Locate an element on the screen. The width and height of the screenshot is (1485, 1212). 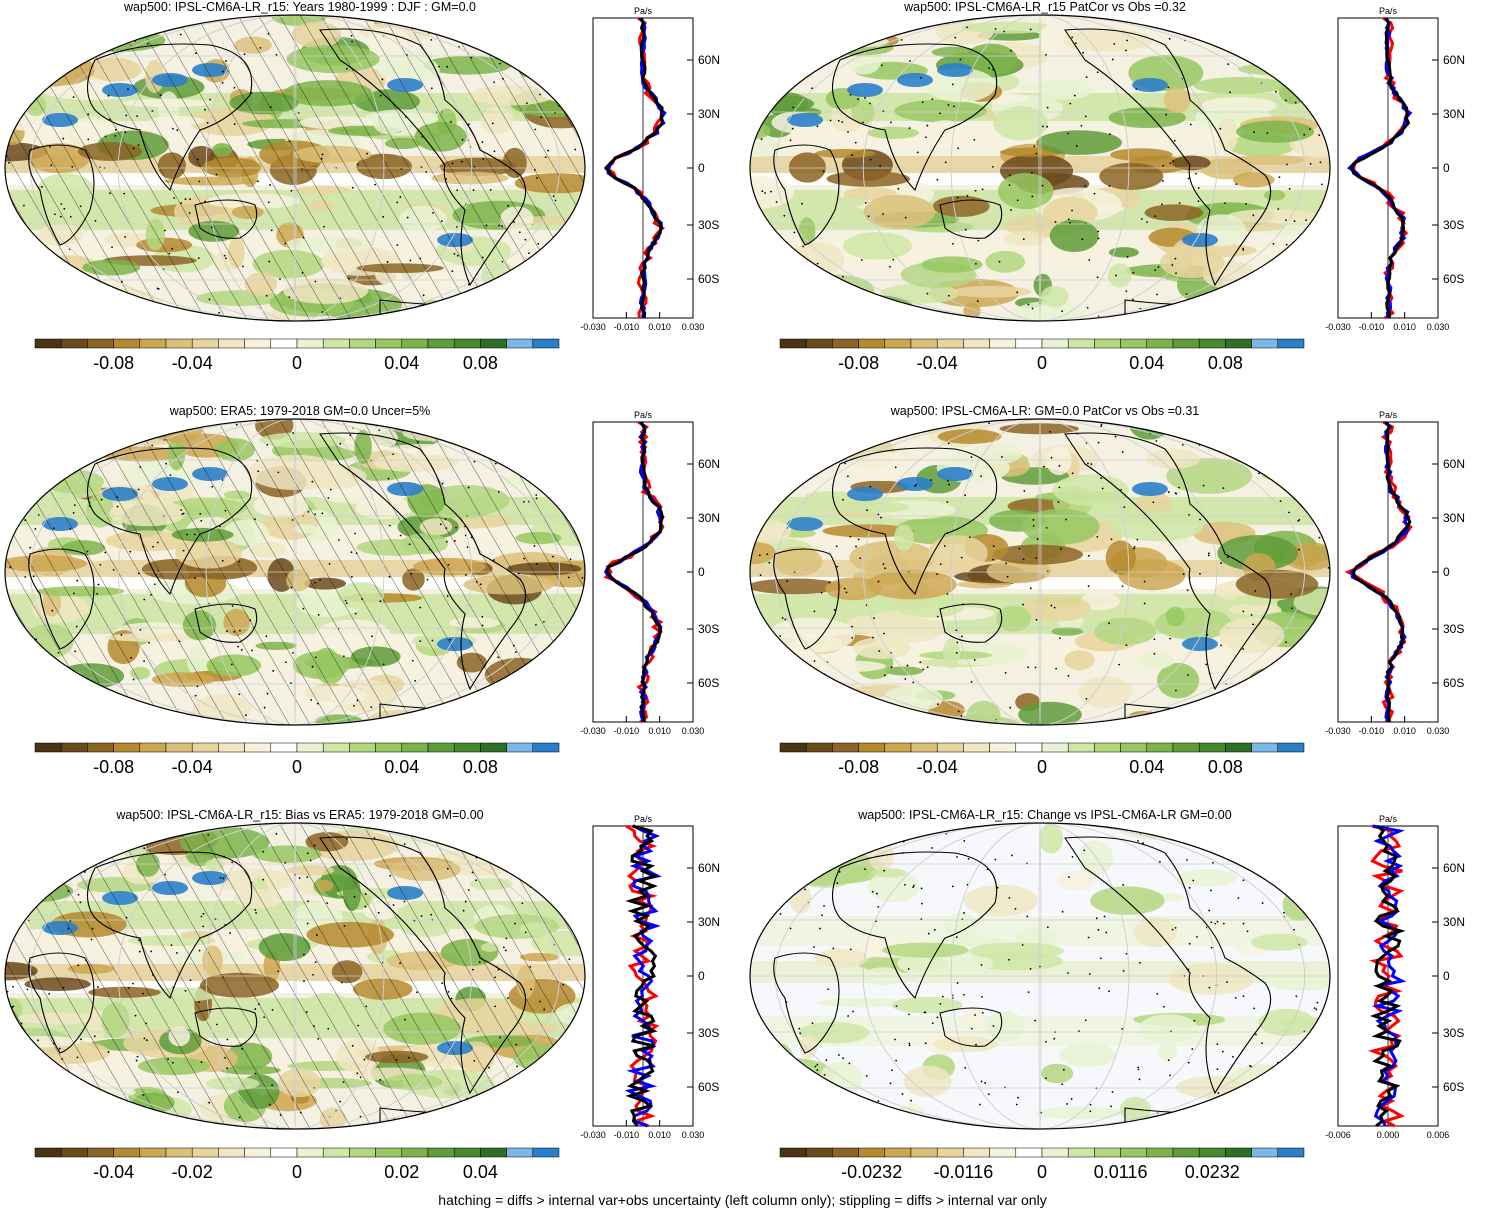
x-tick-label: 0.010 is located at coordinates (659, 1135).